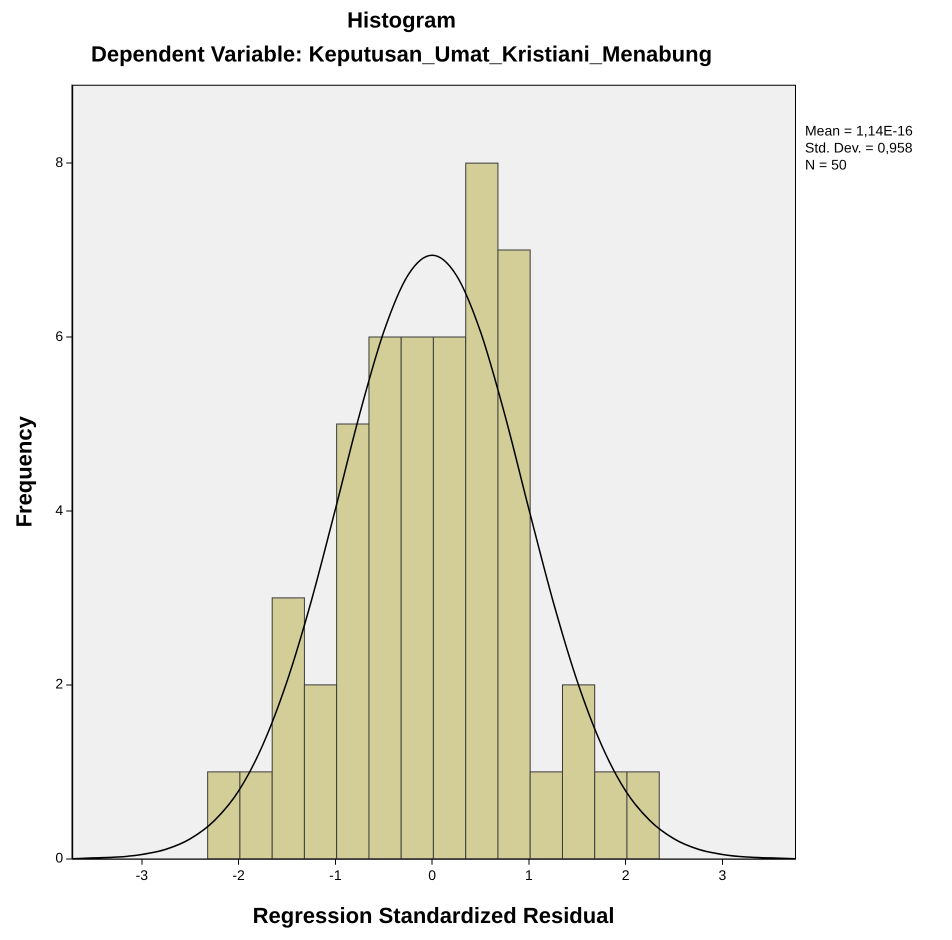 Image resolution: width=952 pixels, height=940 pixels. Describe the element at coordinates (142, 875) in the screenshot. I see `x-tick-label: -3` at that location.